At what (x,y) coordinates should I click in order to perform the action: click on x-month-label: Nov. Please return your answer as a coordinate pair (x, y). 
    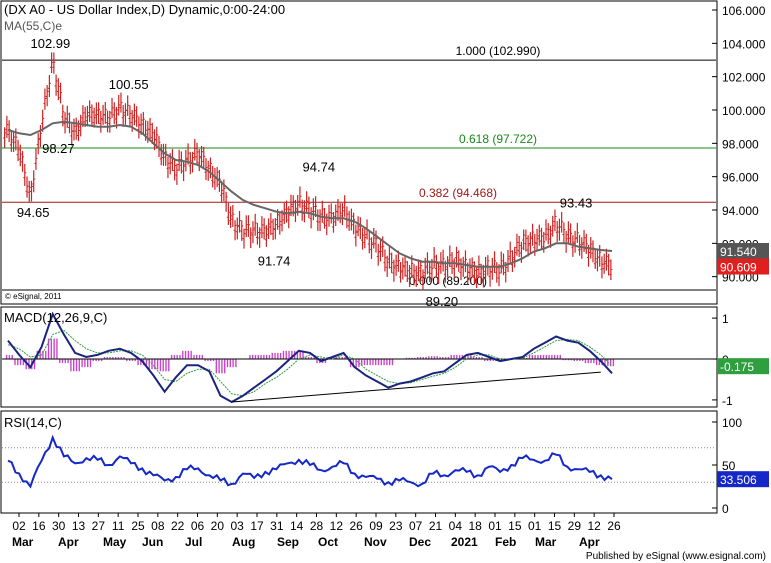
    Looking at the image, I should click on (375, 542).